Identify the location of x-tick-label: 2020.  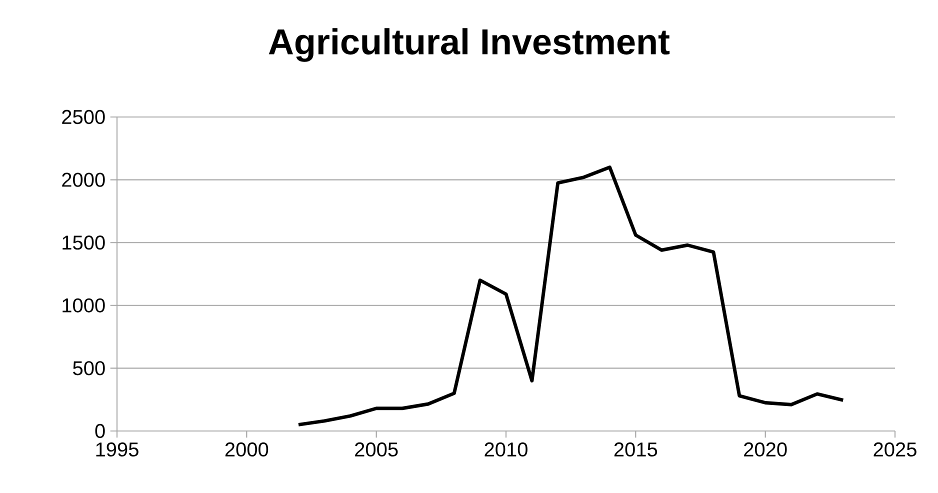
(765, 449).